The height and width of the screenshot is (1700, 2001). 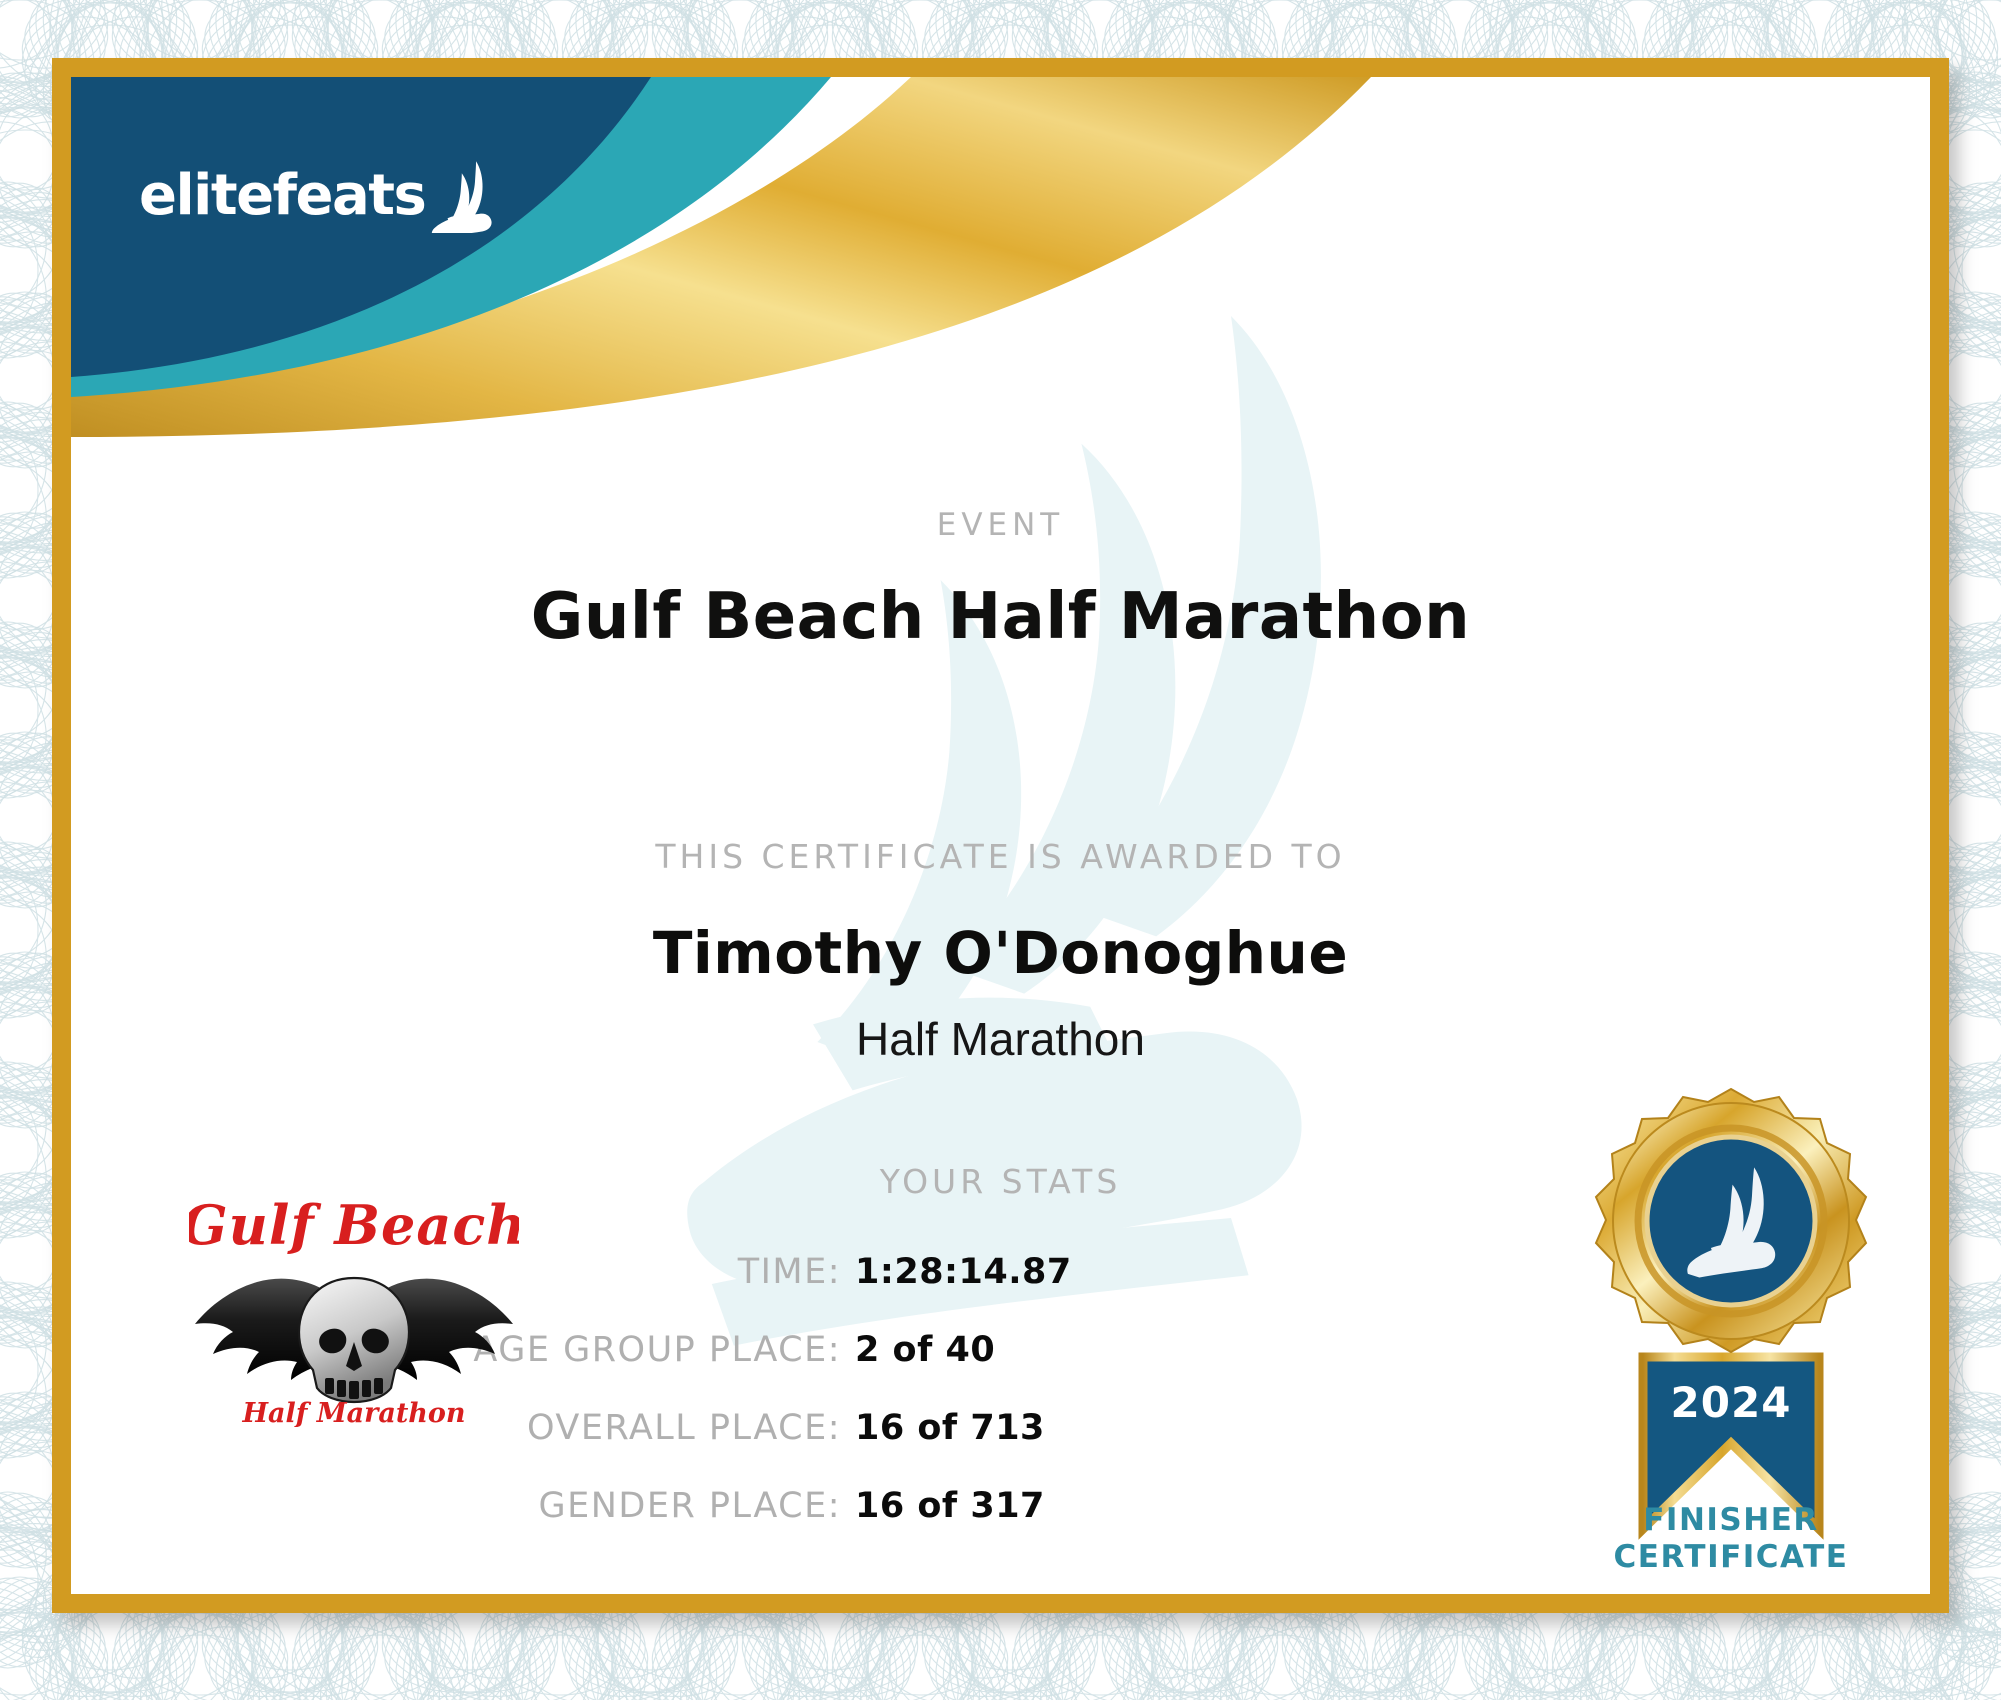 What do you see at coordinates (1000, 1039) in the screenshot?
I see `event-distance: Half Marathon` at bounding box center [1000, 1039].